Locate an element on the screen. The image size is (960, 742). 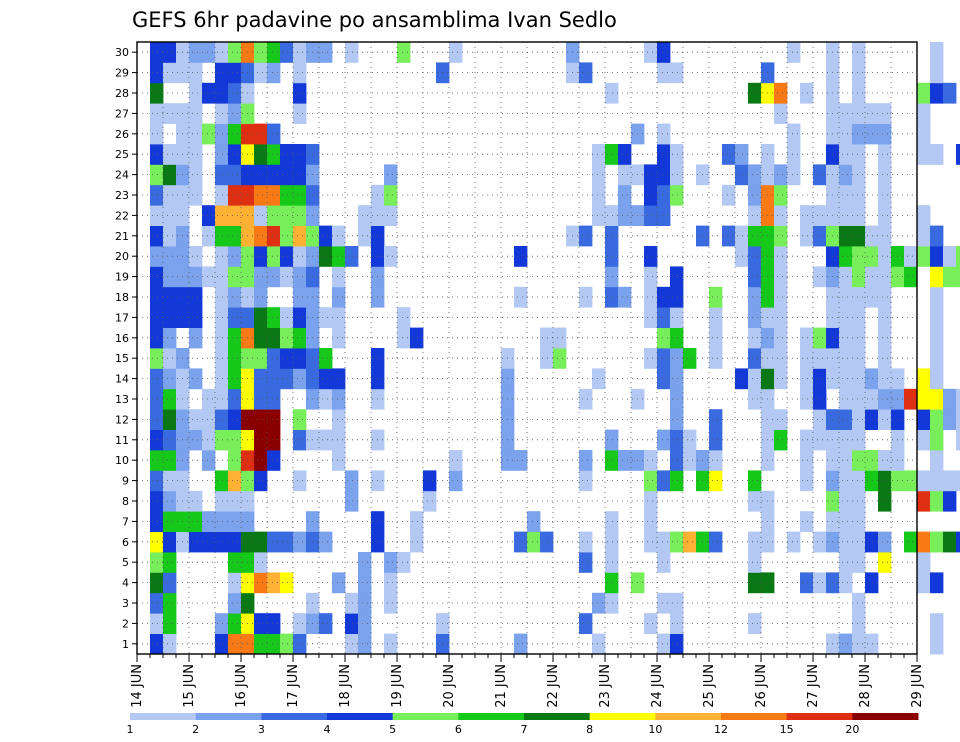
legend-label: 4 is located at coordinates (327, 729).